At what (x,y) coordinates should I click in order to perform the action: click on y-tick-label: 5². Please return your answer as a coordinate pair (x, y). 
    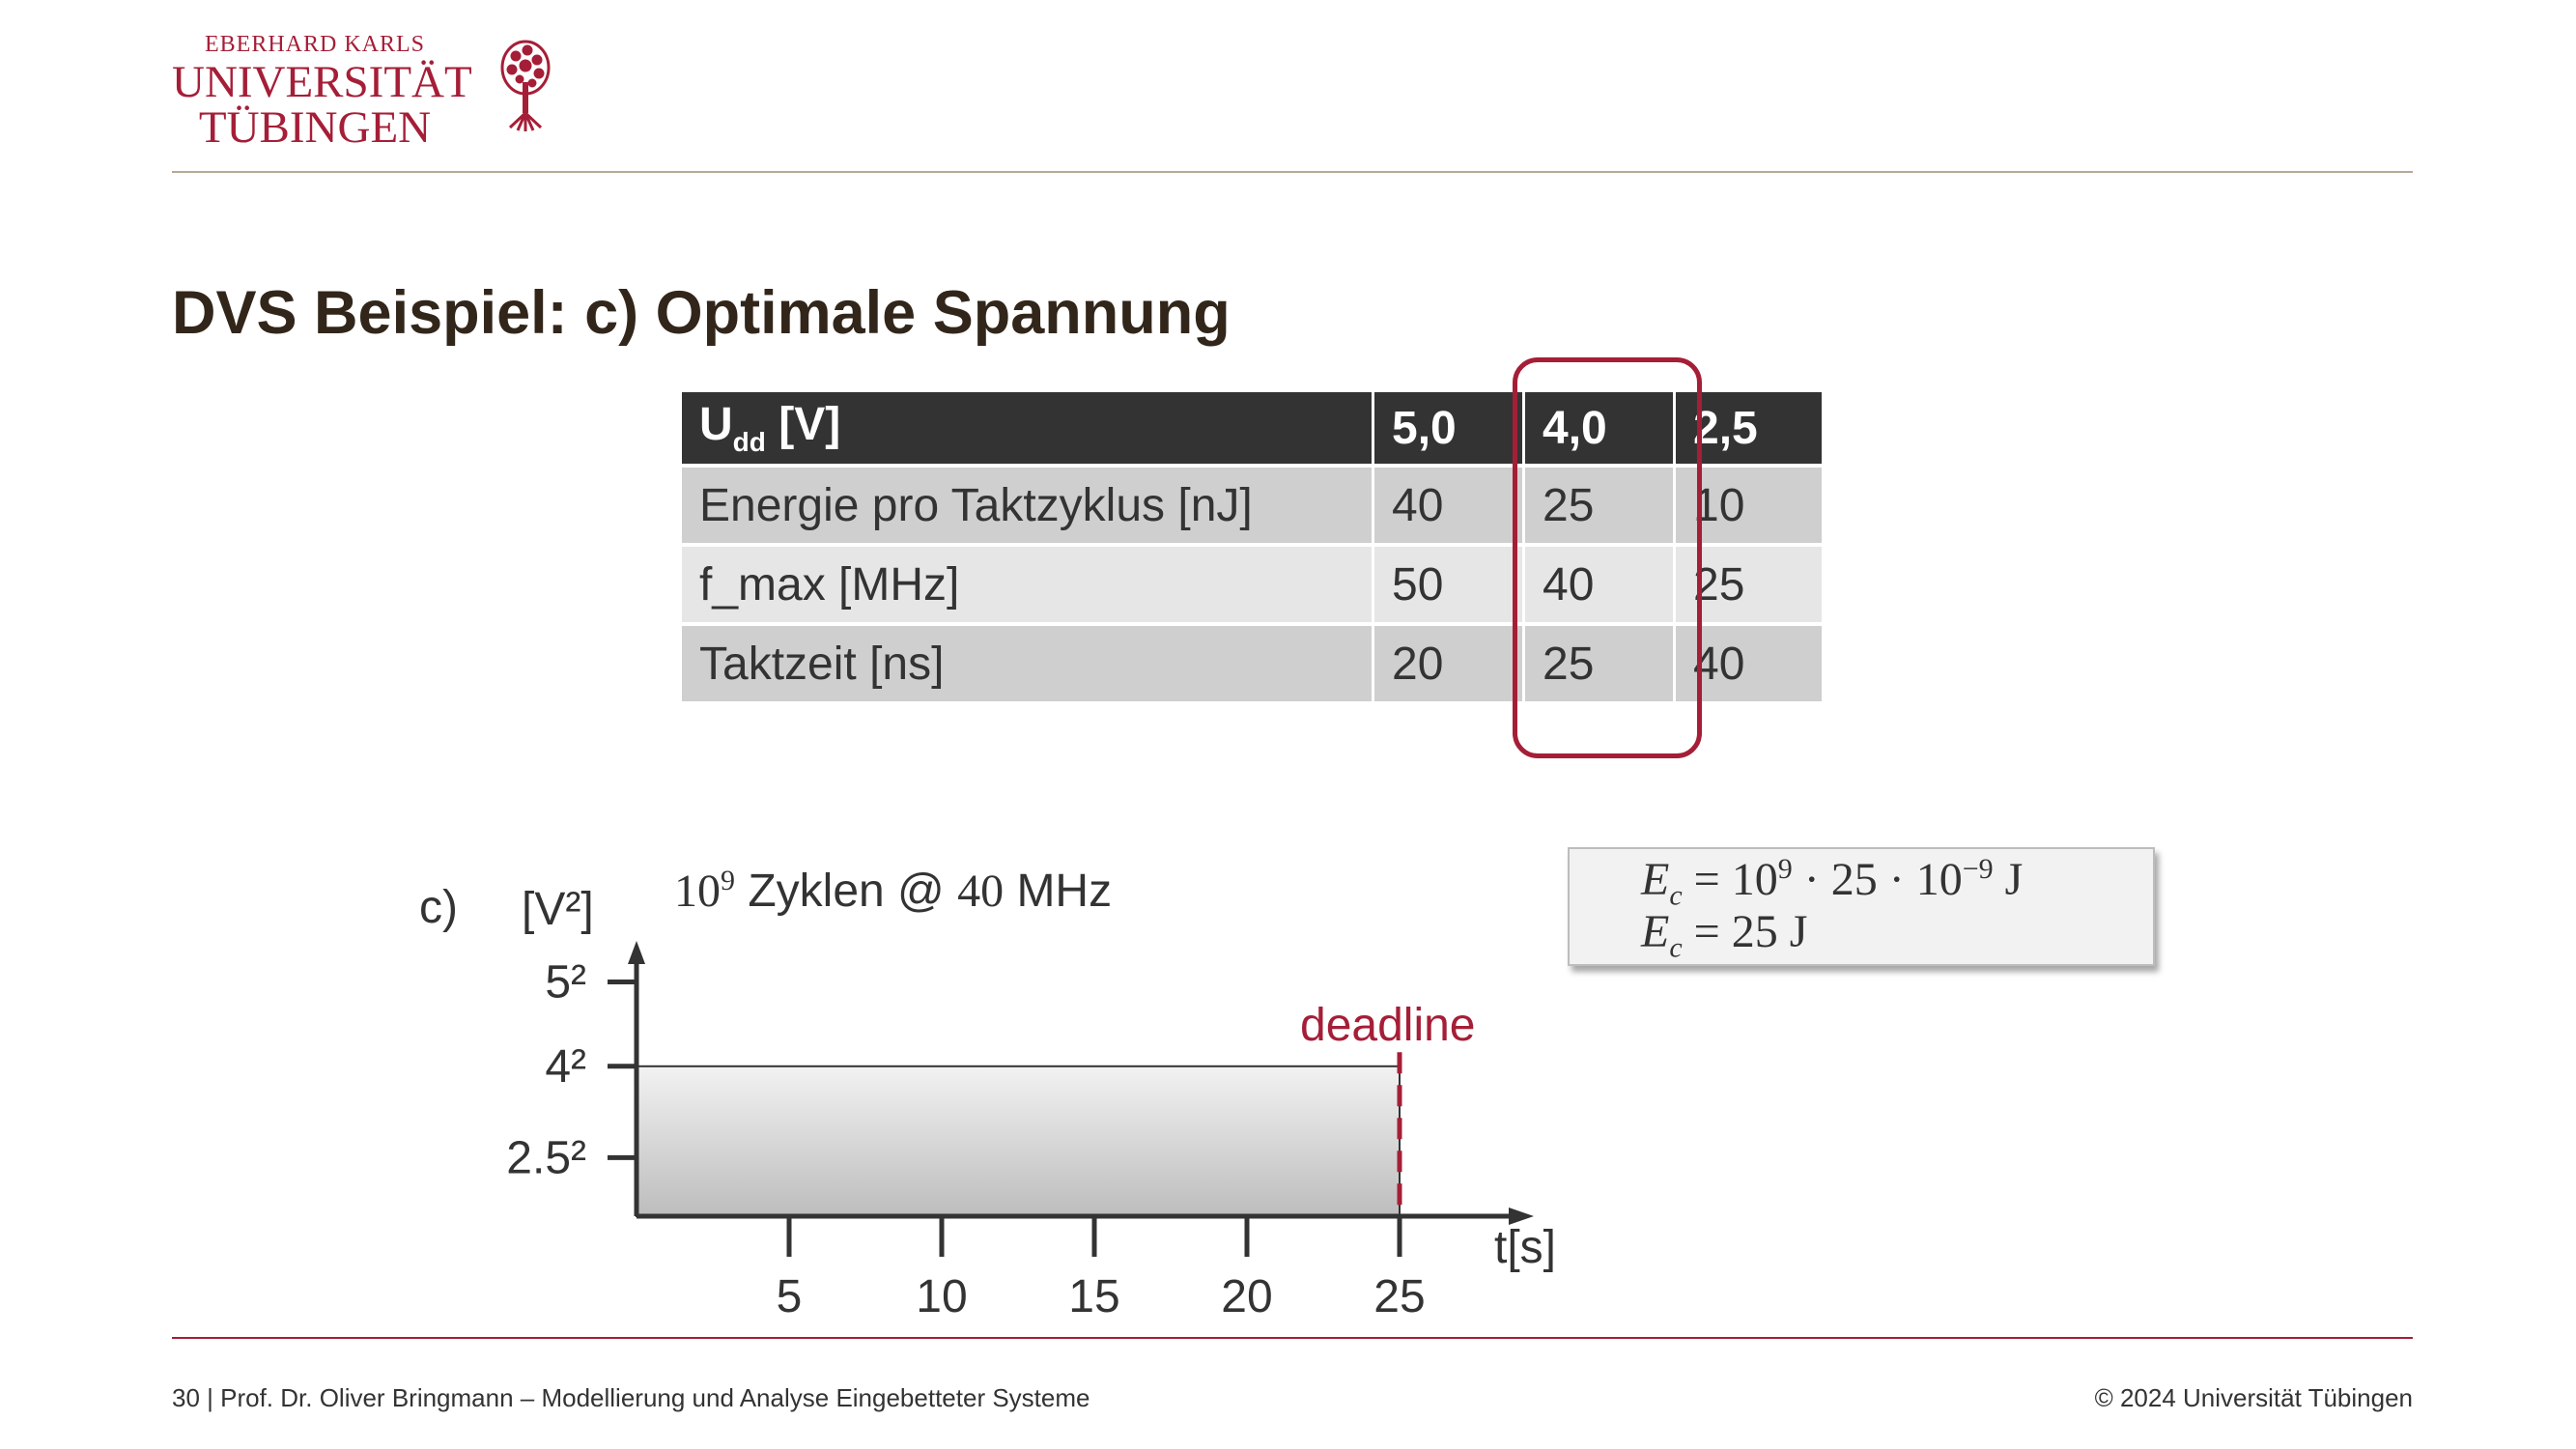
    Looking at the image, I should click on (565, 983).